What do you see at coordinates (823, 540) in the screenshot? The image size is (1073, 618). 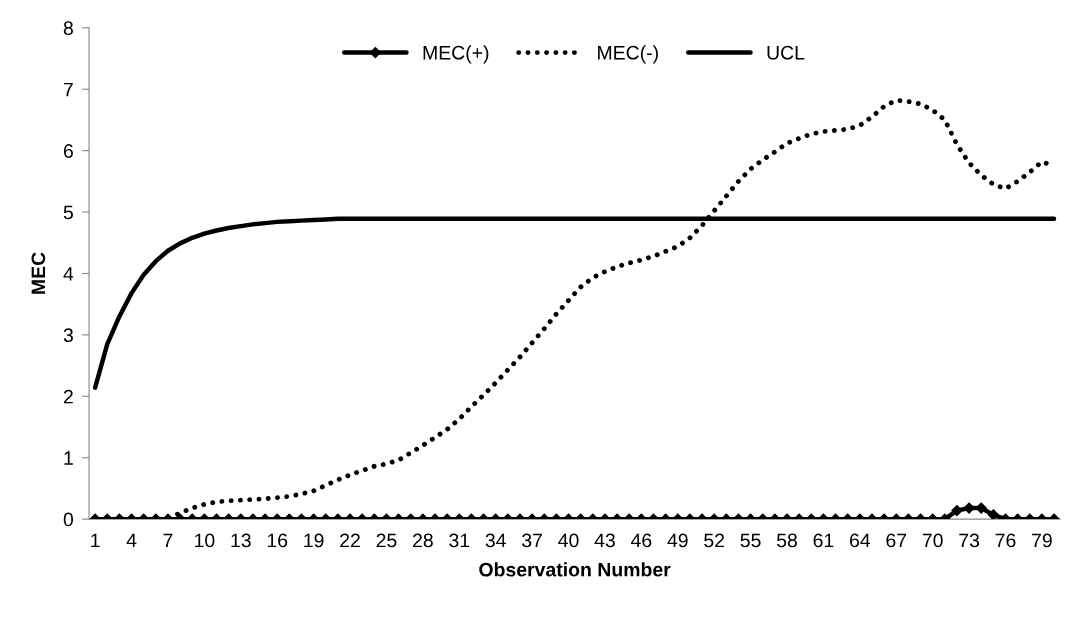 I see `x-tick-label: 61` at bounding box center [823, 540].